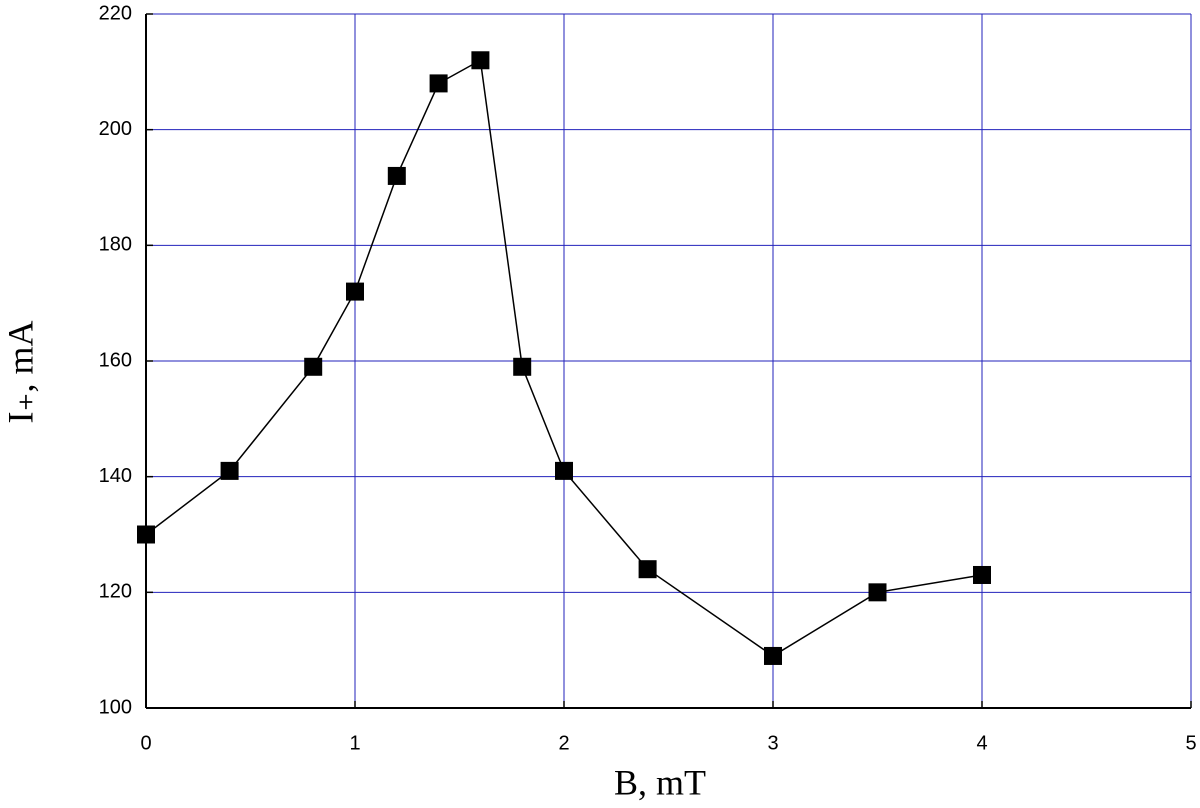  I want to click on x-tick-label: 5, so click(1190, 743).